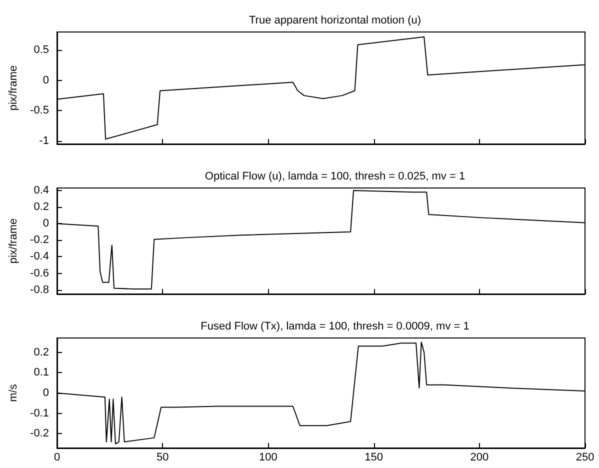  Describe the element at coordinates (39, 110) in the screenshot. I see `y-tick-label: -0.5` at that location.